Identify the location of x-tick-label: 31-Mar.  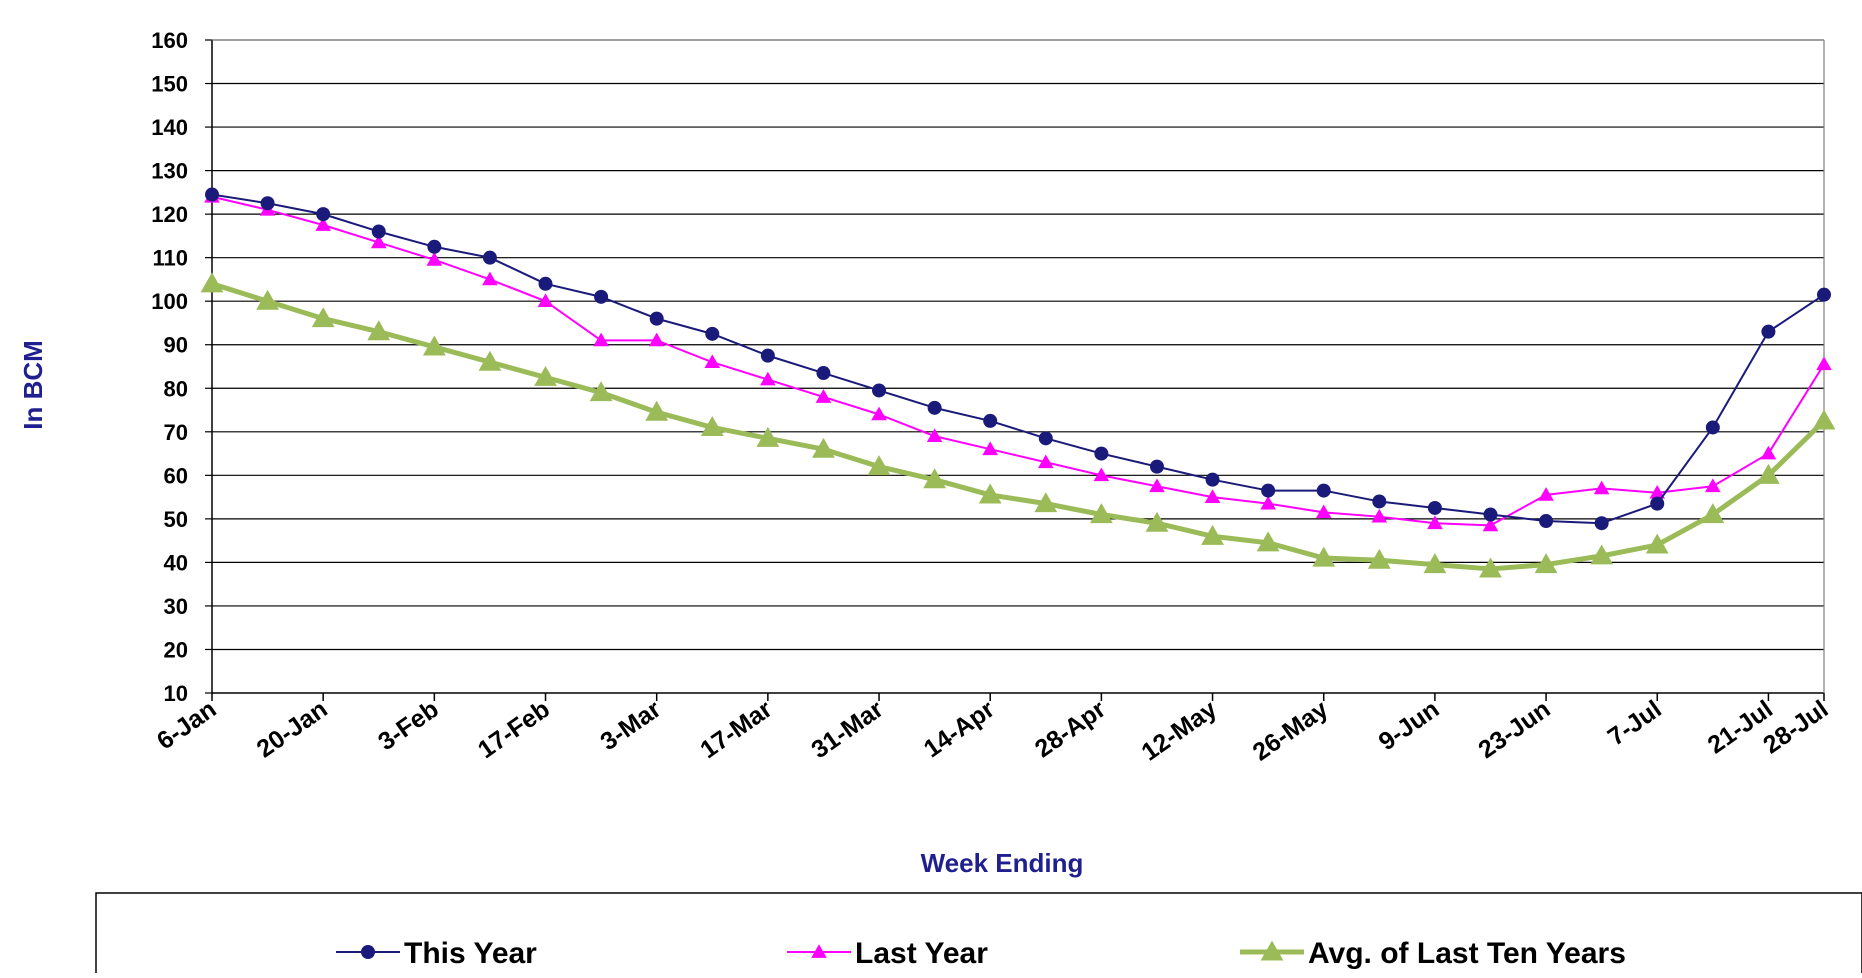
(847, 729).